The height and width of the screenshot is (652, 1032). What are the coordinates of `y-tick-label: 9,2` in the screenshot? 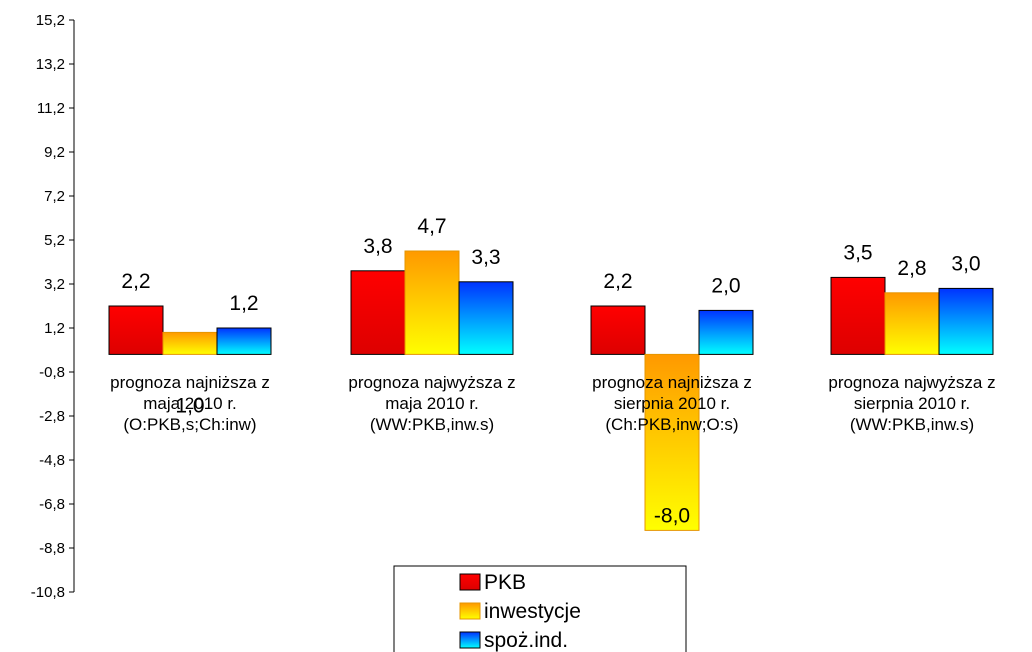 It's located at (54, 152).